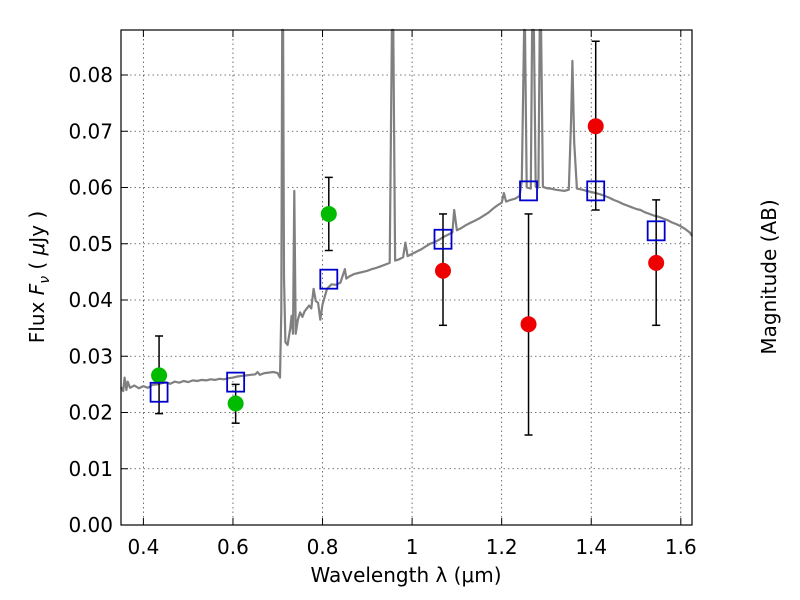 The width and height of the screenshot is (800, 600). Describe the element at coordinates (90, 413) in the screenshot. I see `y-tick-label: 0.02` at that location.